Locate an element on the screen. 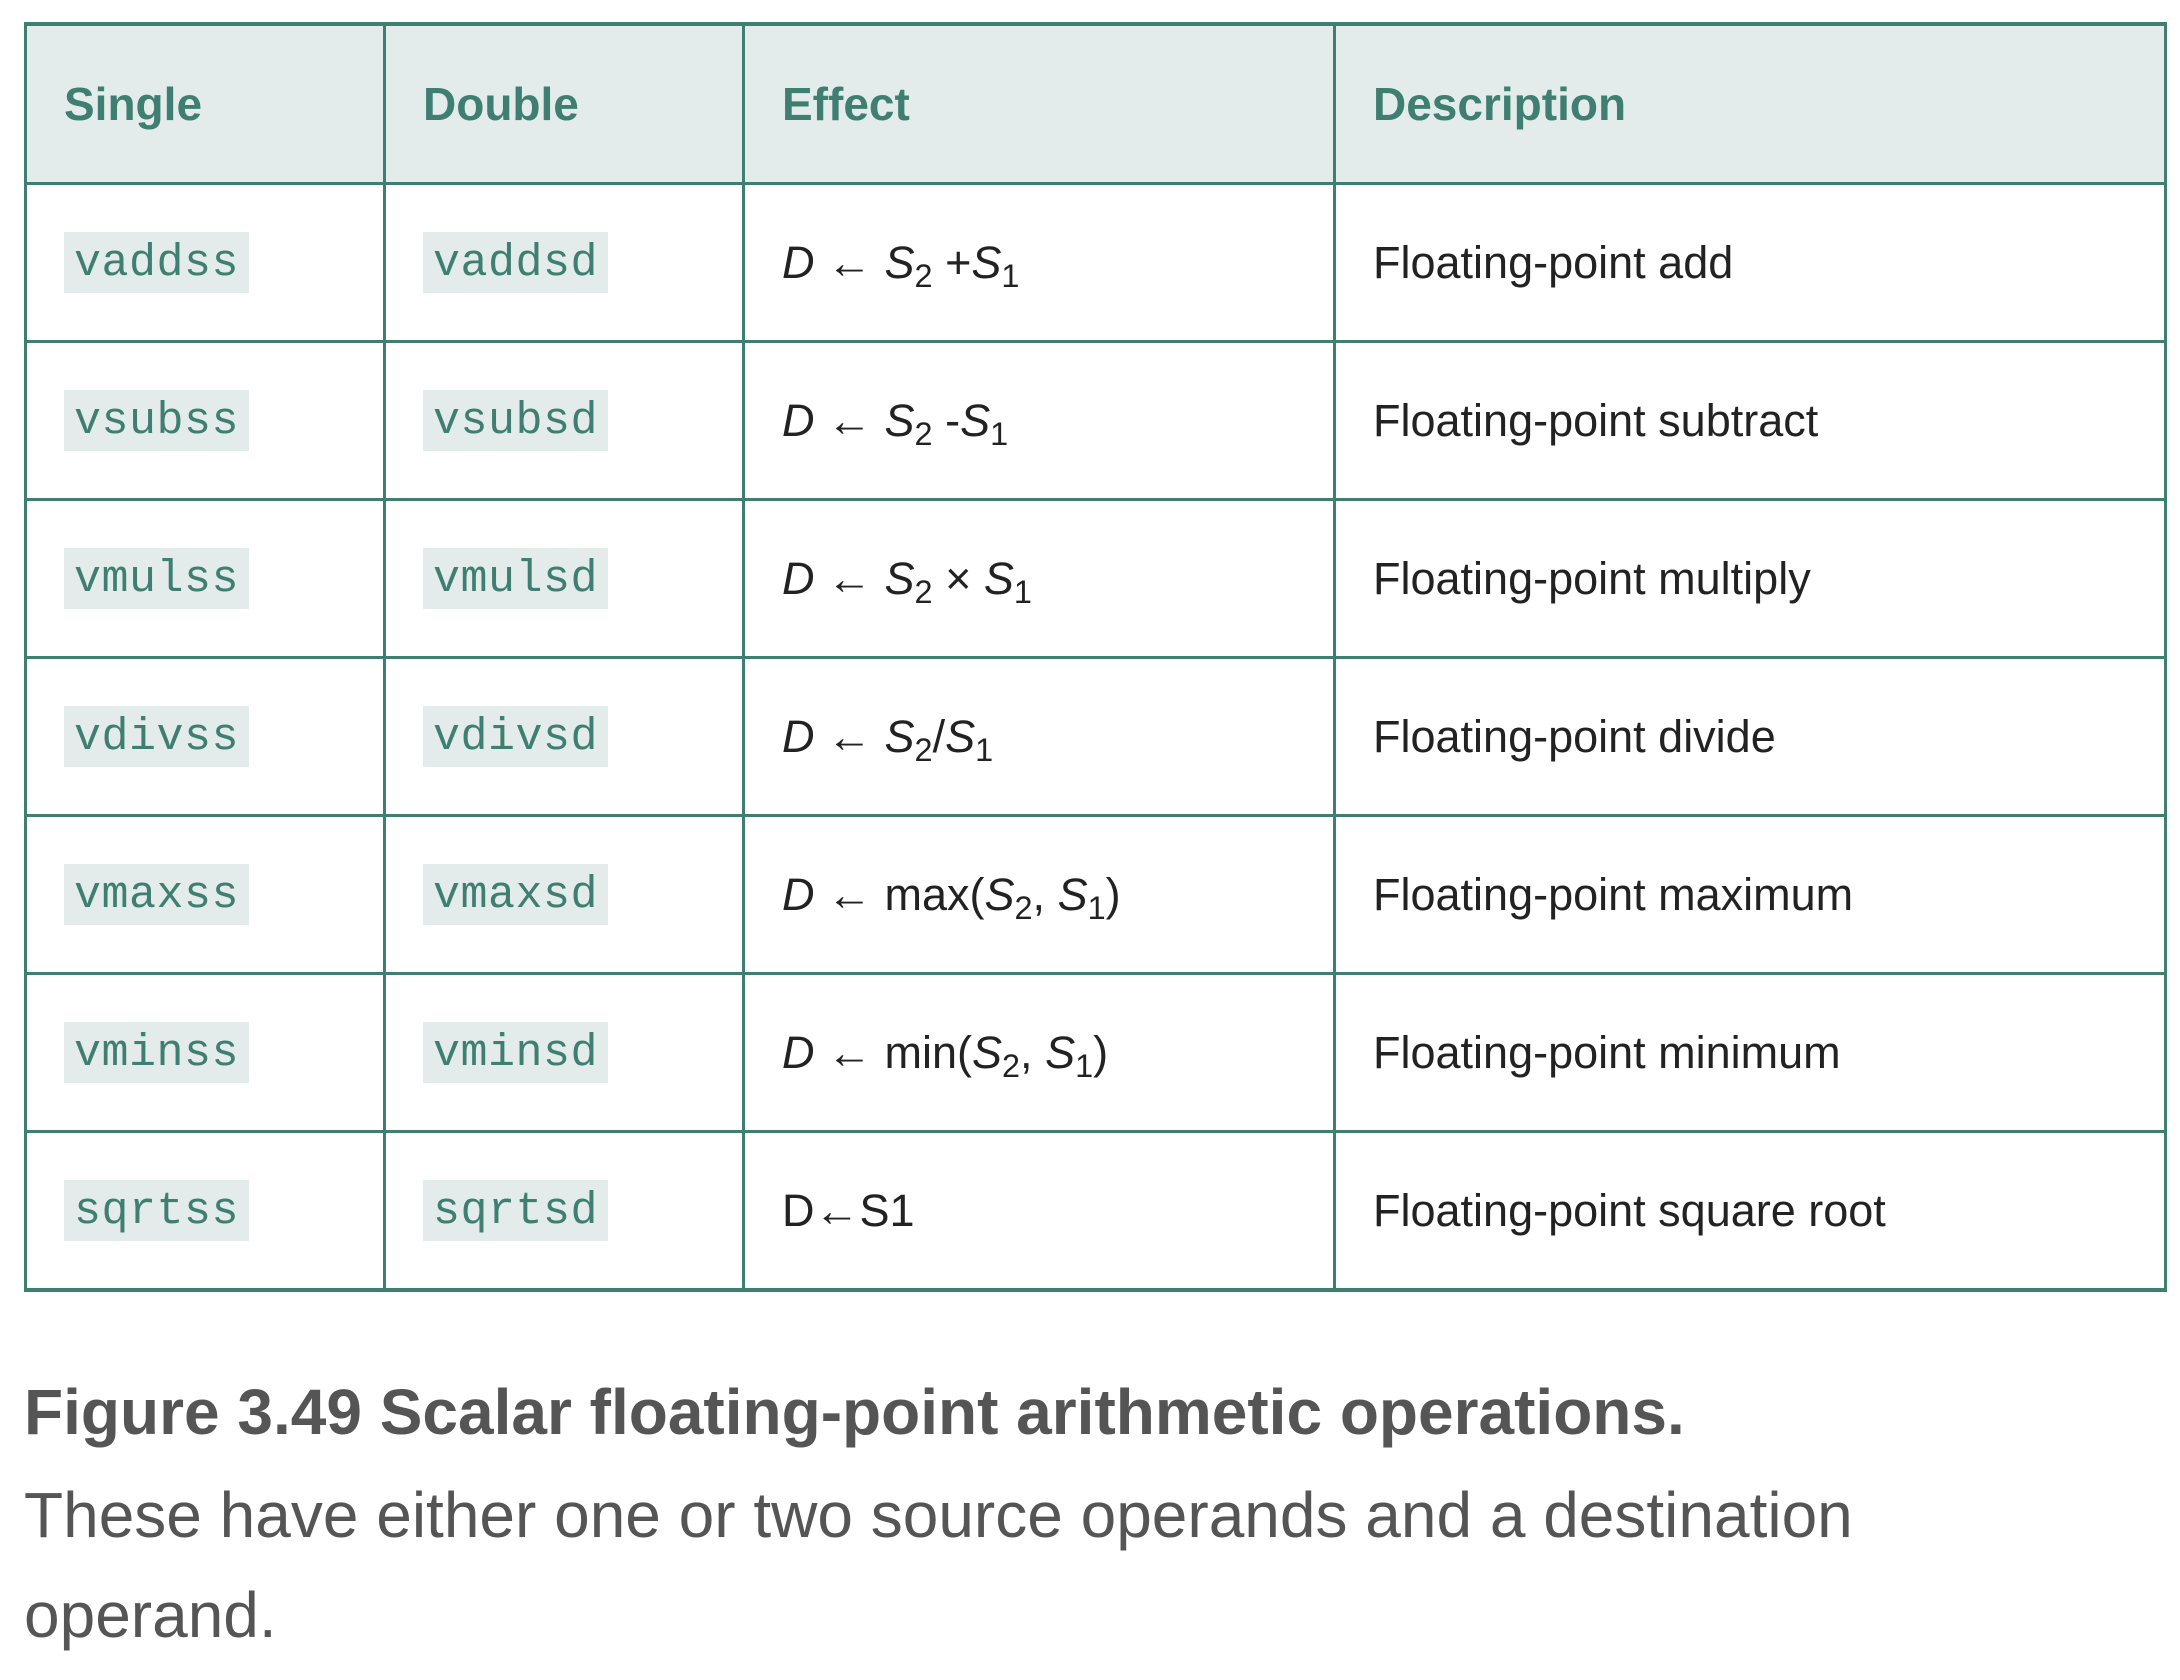 This screenshot has width=2180, height=1680. single-instruction: vsubss is located at coordinates (157, 420).